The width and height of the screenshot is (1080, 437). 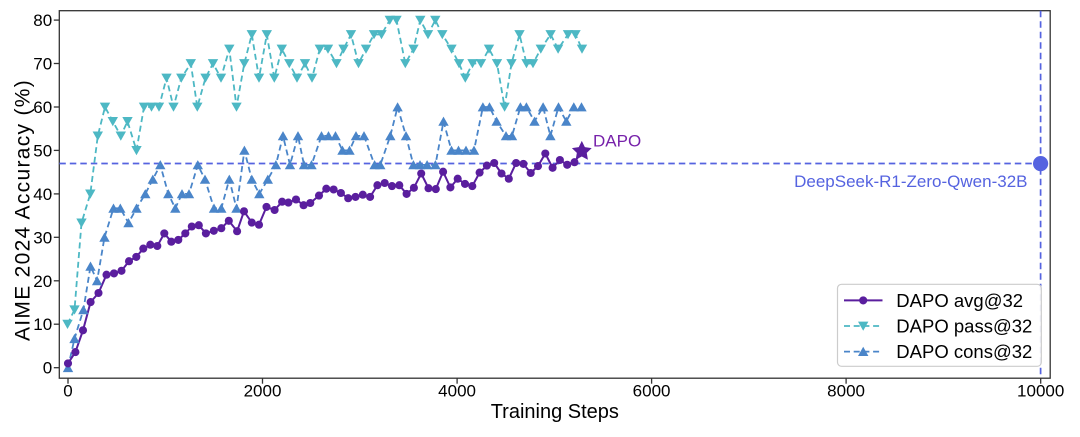 I want to click on svg-text: 60, so click(x=42, y=107).